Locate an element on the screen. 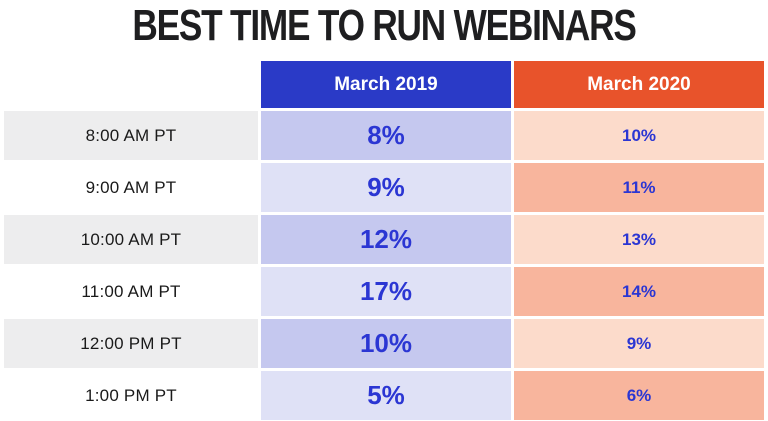  value-2019-8am: 8% is located at coordinates (386, 135).